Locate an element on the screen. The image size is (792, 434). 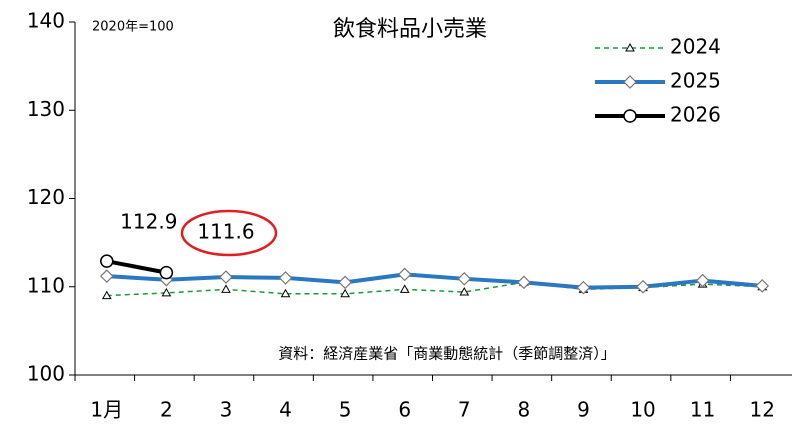
y-tick-label: 100 is located at coordinates (46, 374).